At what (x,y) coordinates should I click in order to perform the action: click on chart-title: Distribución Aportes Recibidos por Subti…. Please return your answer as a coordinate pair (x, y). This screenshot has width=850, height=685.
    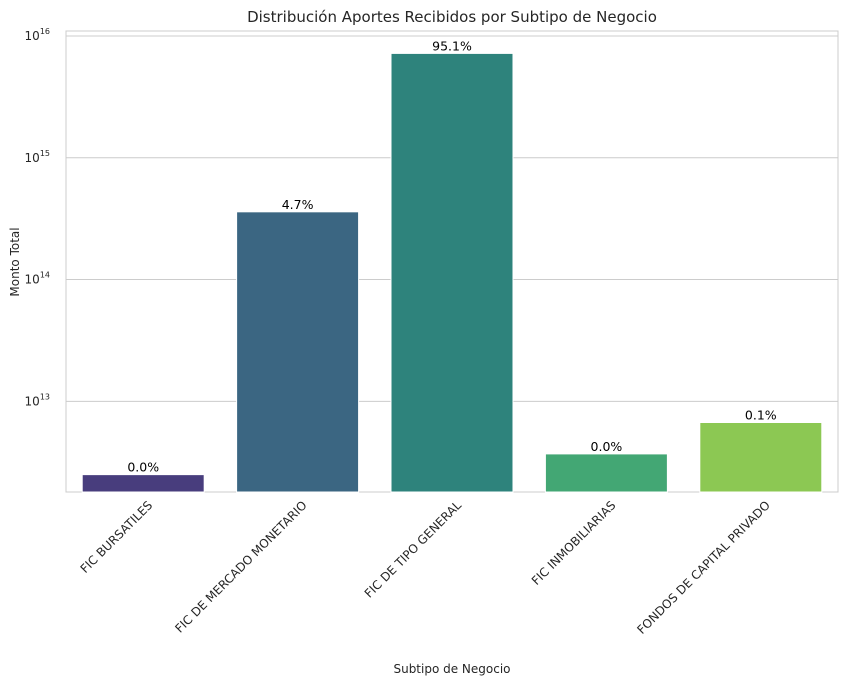
    Looking at the image, I should click on (452, 17).